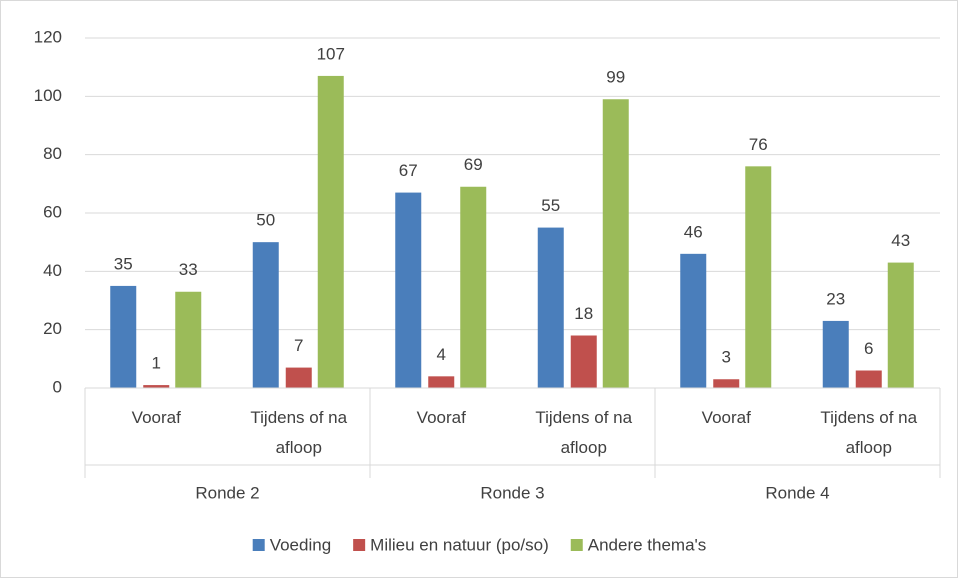 The width and height of the screenshot is (959, 579). What do you see at coordinates (188, 269) in the screenshot?
I see `data-label: 33` at bounding box center [188, 269].